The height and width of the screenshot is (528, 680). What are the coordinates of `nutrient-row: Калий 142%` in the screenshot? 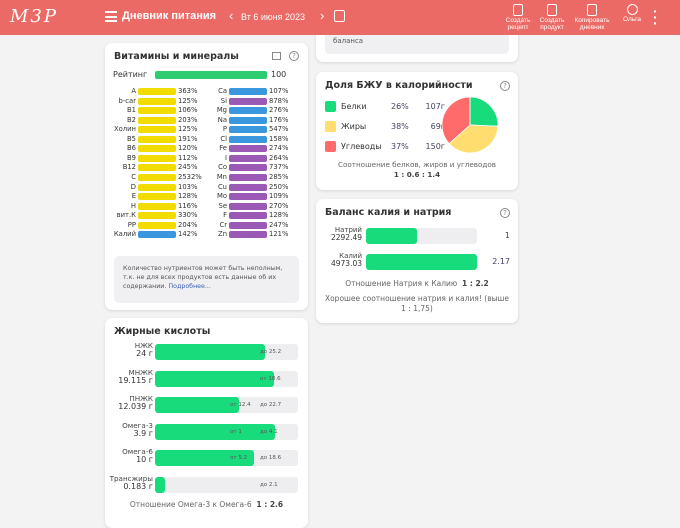 It's located at (160, 234).